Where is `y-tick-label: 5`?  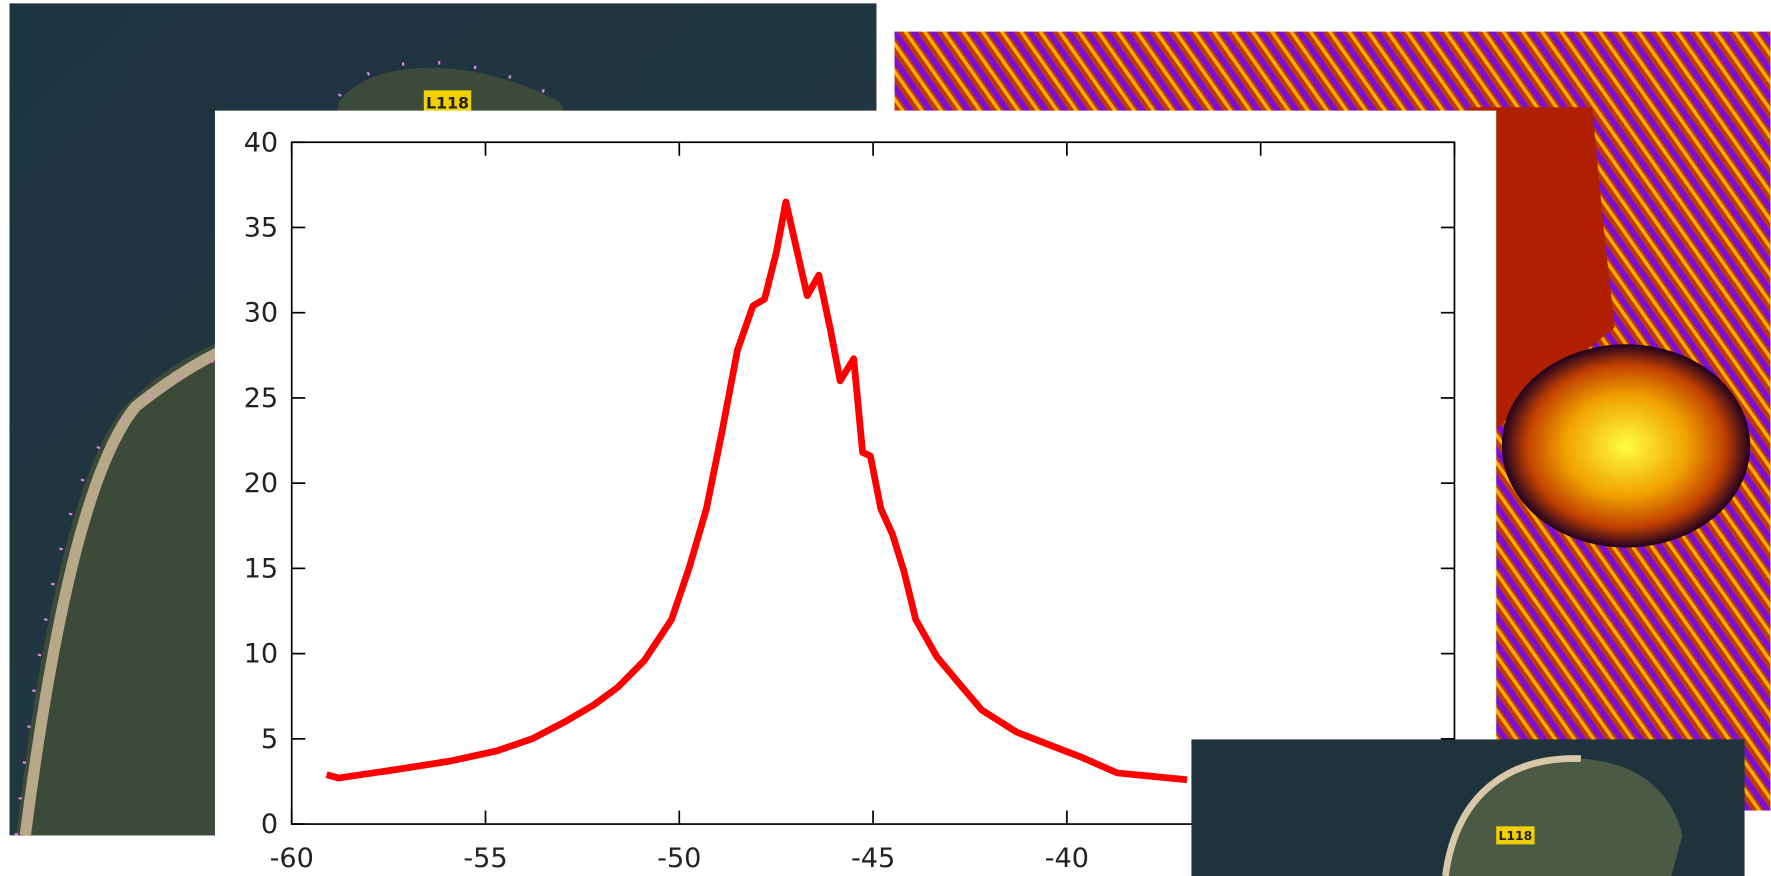 y-tick-label: 5 is located at coordinates (269, 739).